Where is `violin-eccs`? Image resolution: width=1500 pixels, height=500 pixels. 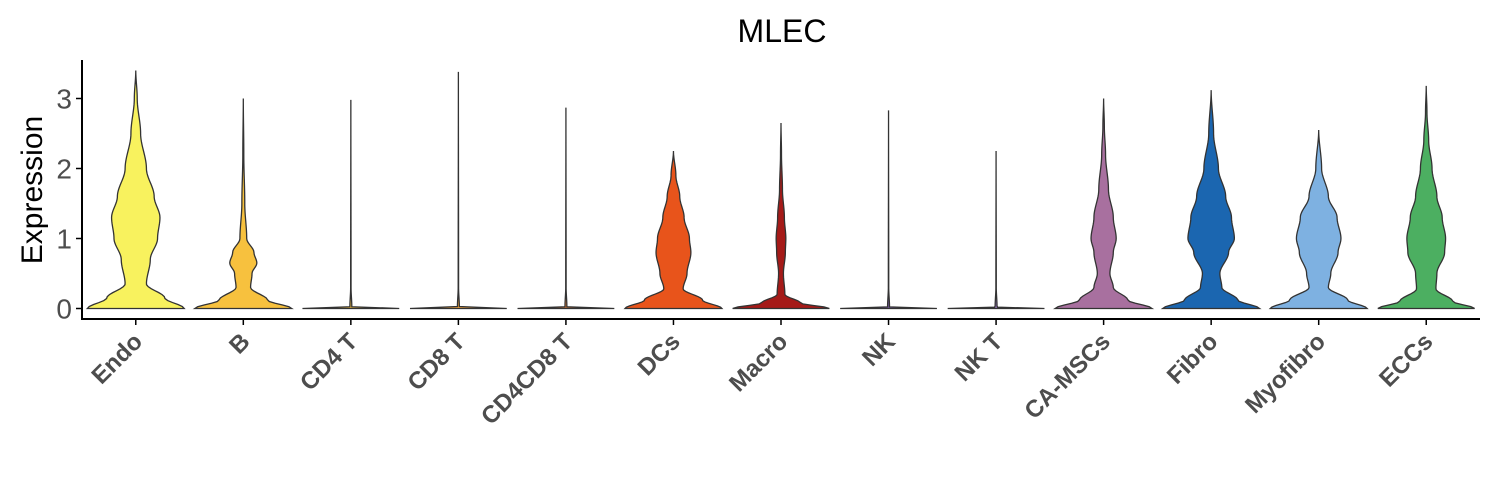 violin-eccs is located at coordinates (1426, 197).